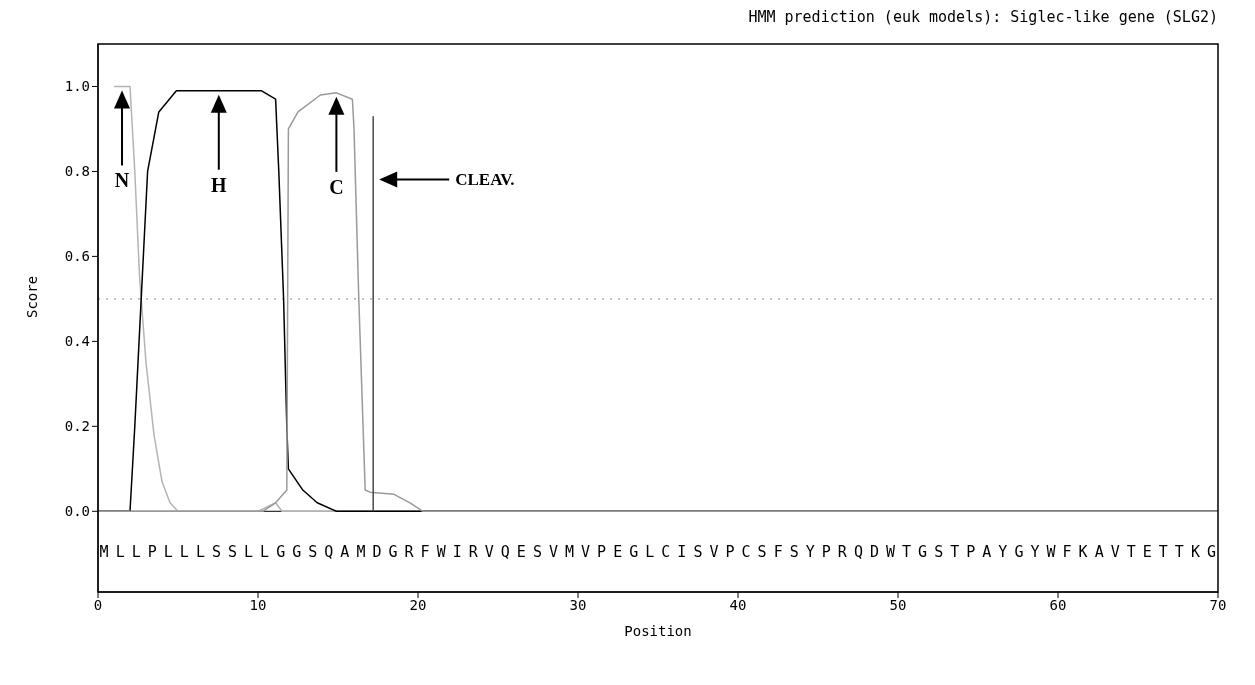 The height and width of the screenshot is (685, 1255). What do you see at coordinates (1058, 604) in the screenshot?
I see `x-tick-label: 60` at bounding box center [1058, 604].